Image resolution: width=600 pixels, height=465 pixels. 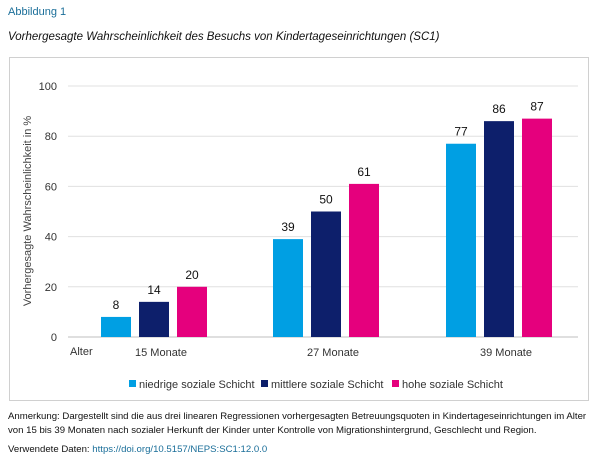 What do you see at coordinates (499, 109) in the screenshot?
I see `data-label: 86` at bounding box center [499, 109].